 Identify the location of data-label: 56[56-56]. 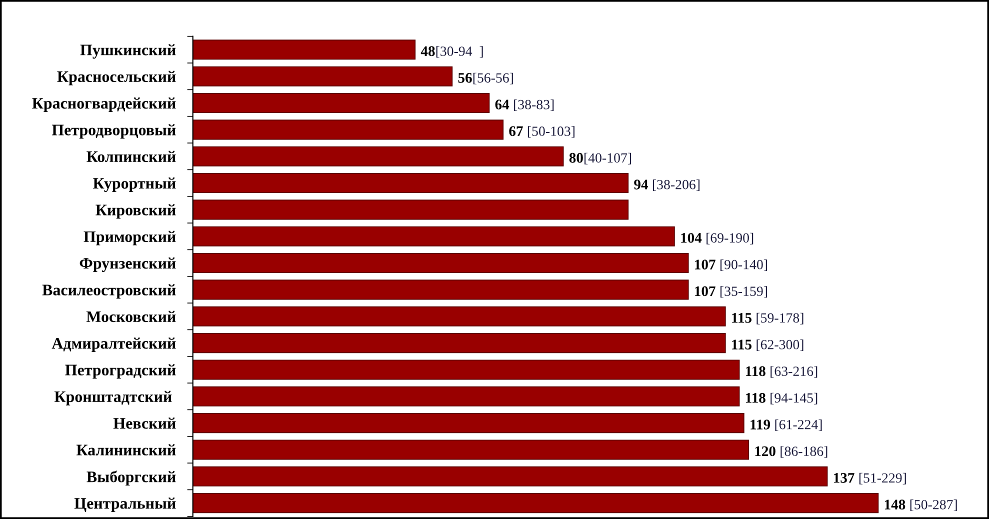
(485, 78).